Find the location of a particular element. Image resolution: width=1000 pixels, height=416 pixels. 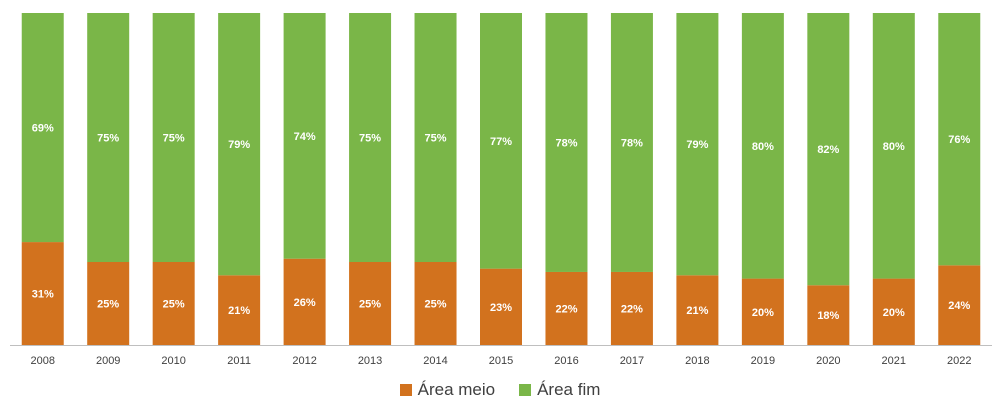

bar-fim-2015 is located at coordinates (501, 141).